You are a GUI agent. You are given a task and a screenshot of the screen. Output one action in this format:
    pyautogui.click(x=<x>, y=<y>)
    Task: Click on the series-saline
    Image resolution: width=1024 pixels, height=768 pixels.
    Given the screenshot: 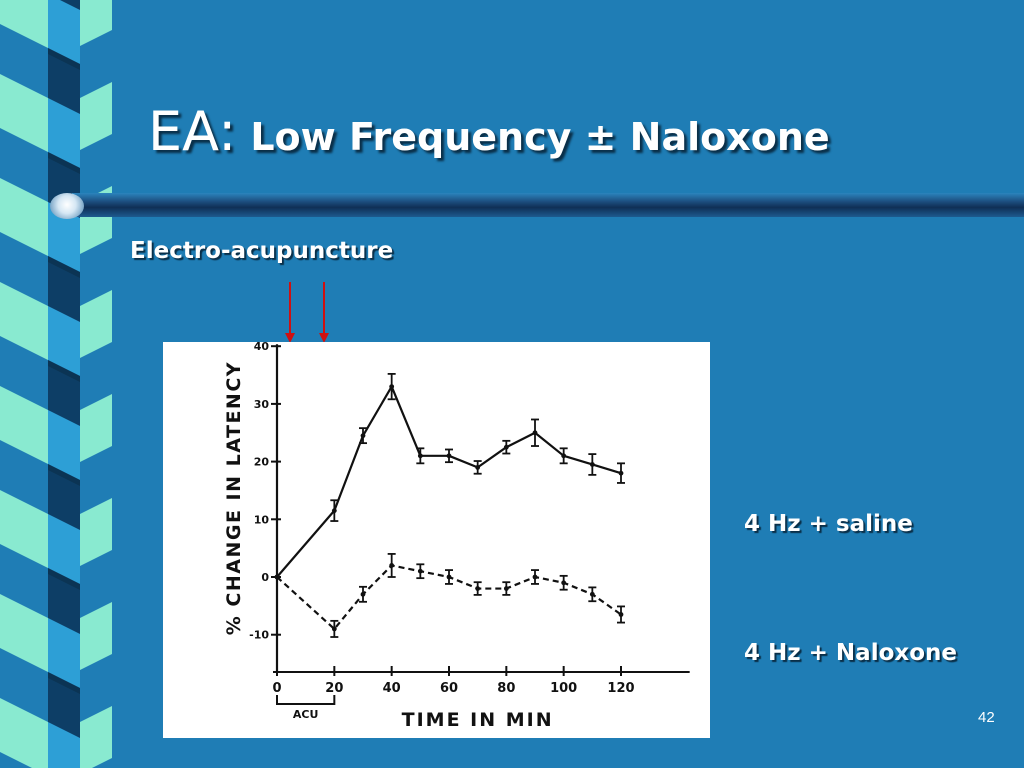 What is the action you would take?
    pyautogui.click(x=449, y=476)
    